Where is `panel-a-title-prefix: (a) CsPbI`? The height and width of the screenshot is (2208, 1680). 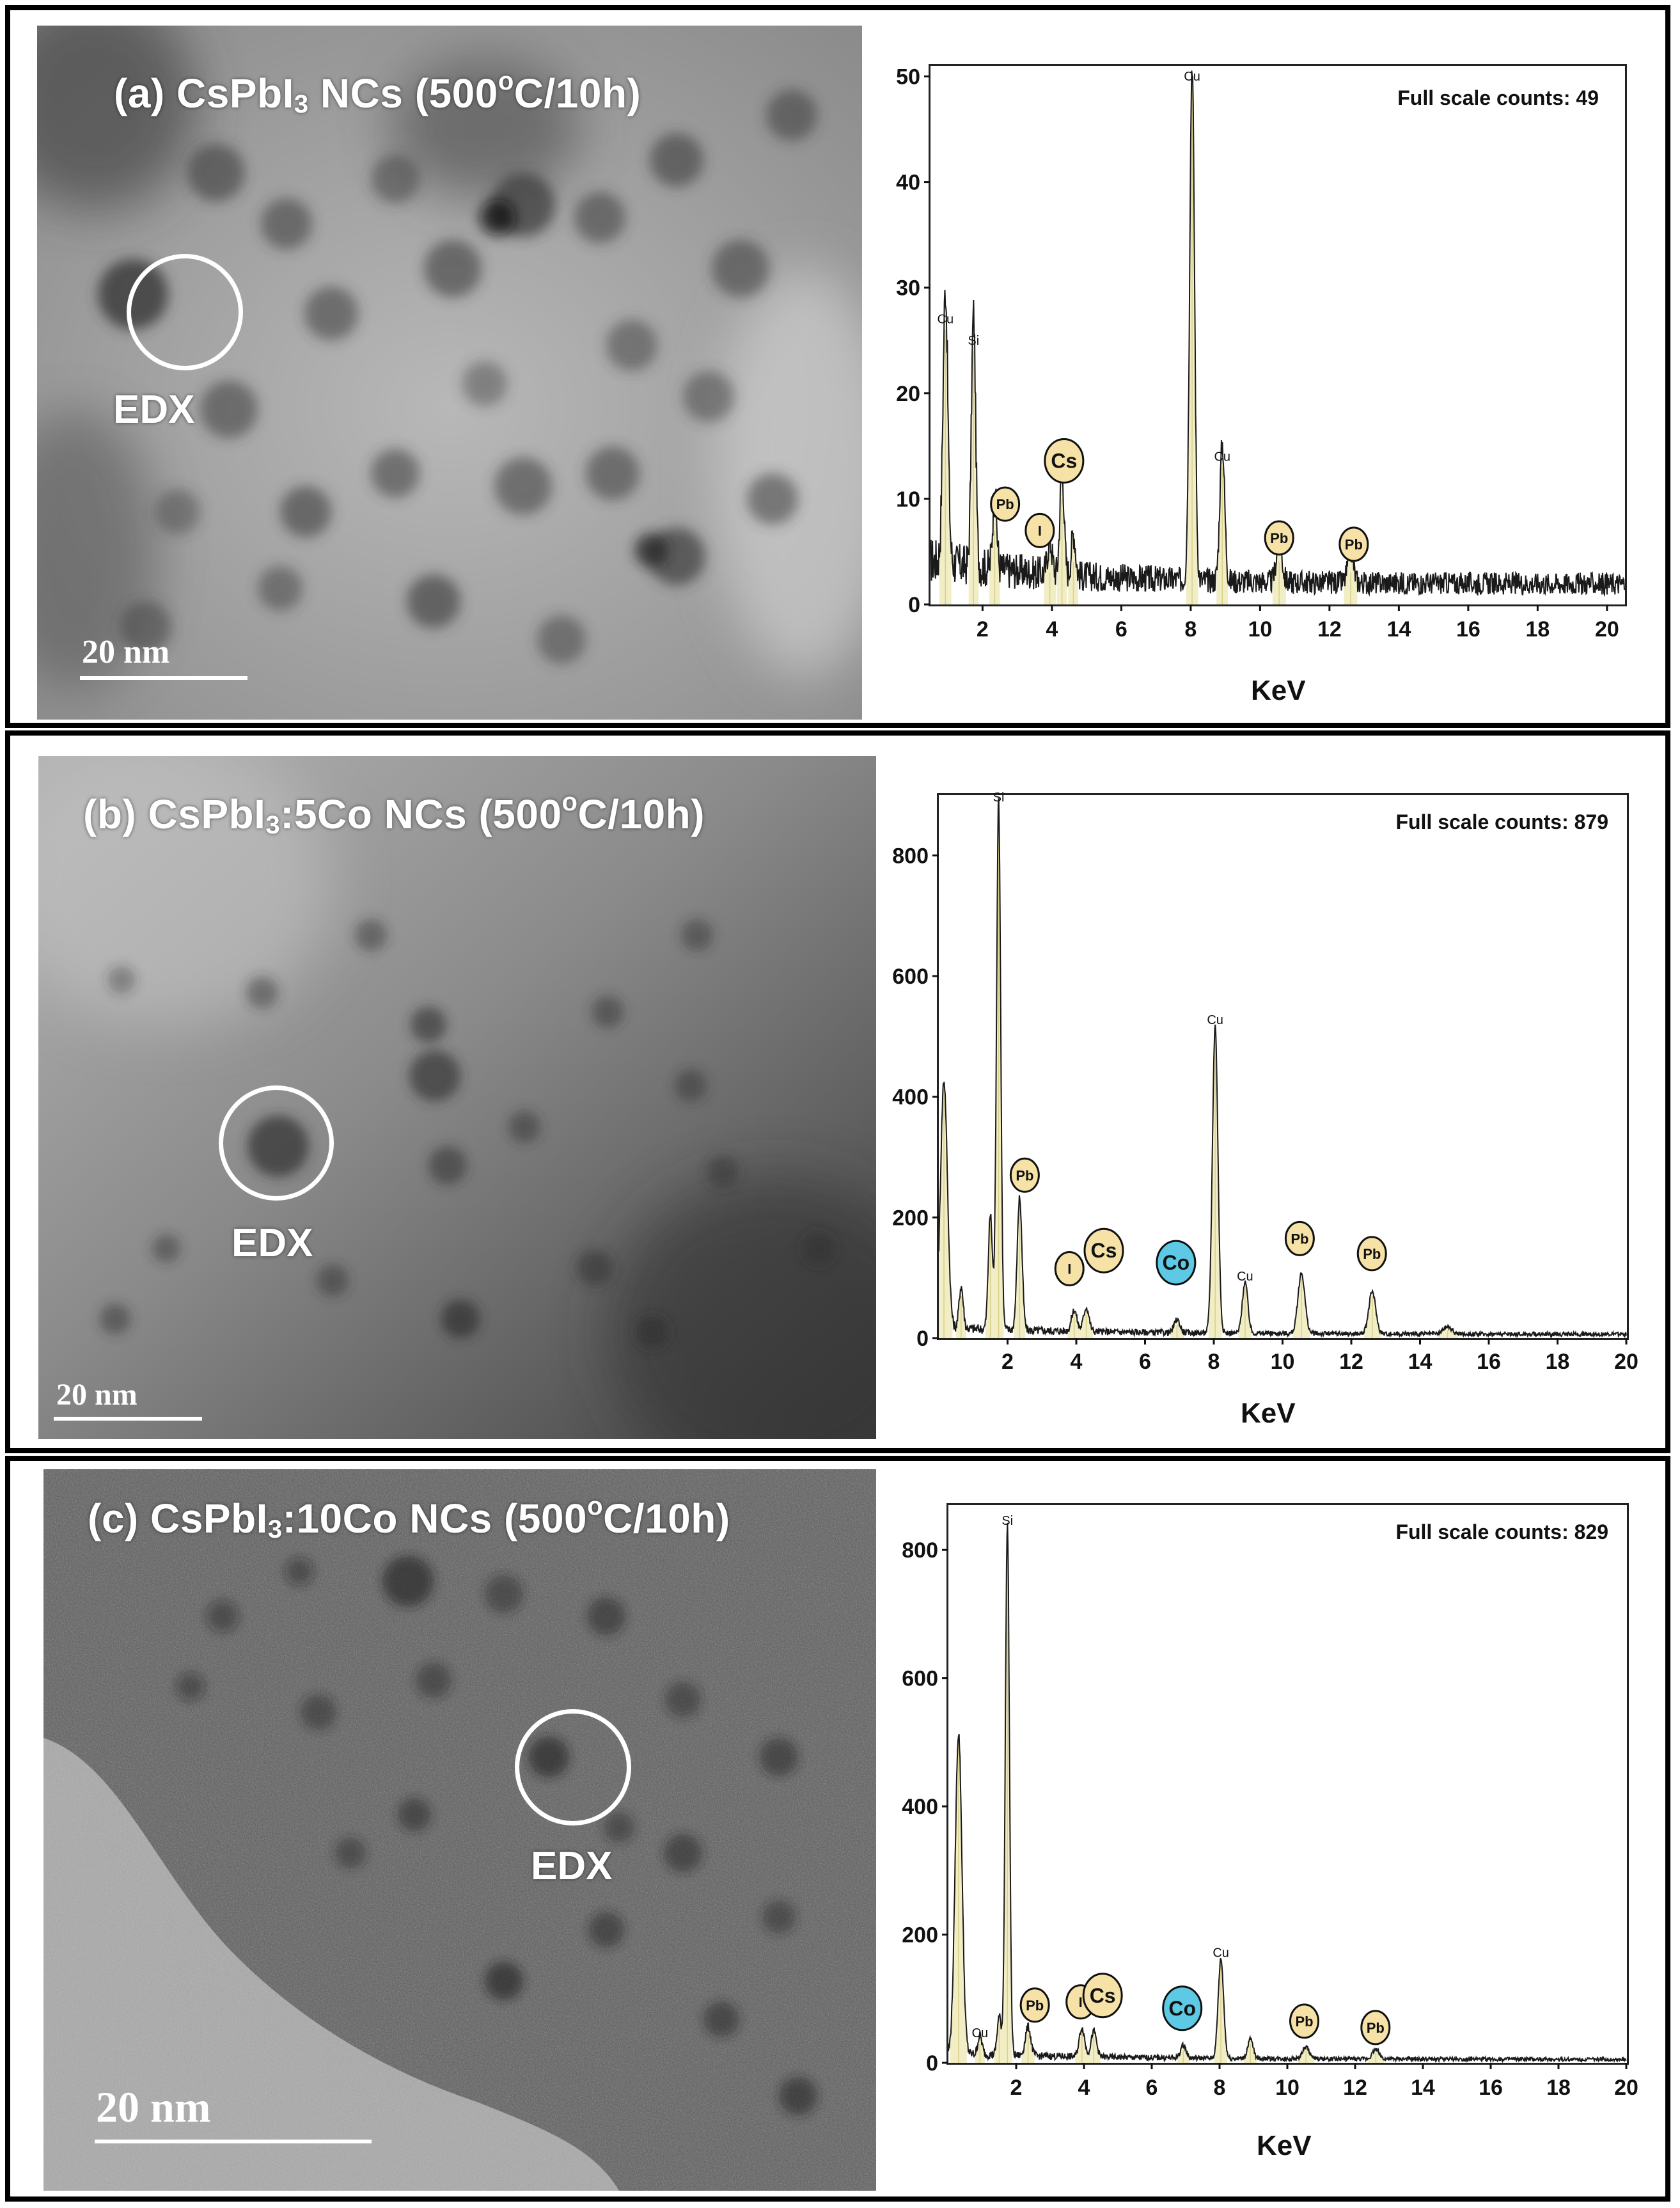
panel-a-title-prefix: (a) CsPbI is located at coordinates (204, 93).